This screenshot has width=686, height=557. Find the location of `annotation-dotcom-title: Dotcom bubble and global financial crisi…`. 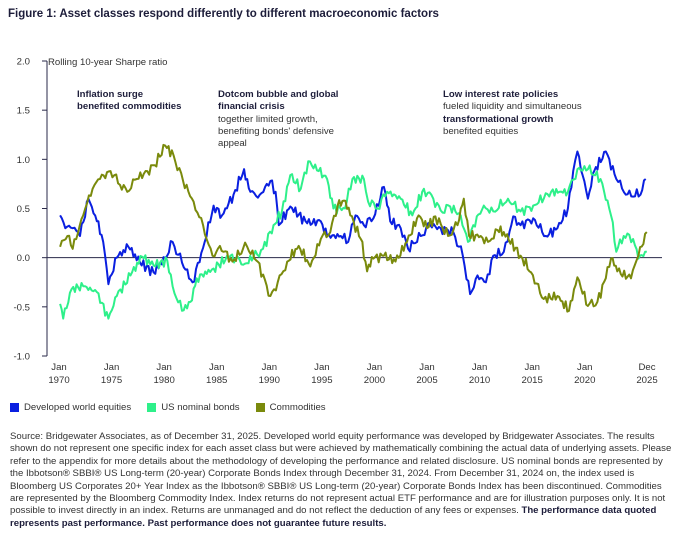

annotation-dotcom-title: Dotcom bubble and global financial crisi… is located at coordinates (278, 101).